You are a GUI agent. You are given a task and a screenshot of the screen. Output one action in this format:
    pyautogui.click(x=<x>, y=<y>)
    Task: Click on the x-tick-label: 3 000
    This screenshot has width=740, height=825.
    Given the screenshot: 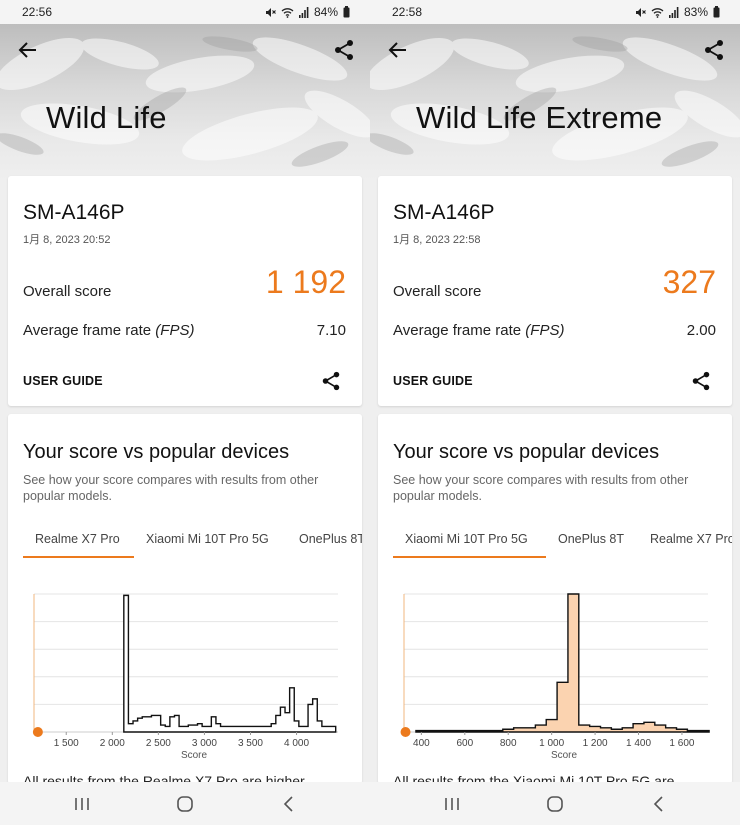 What is the action you would take?
    pyautogui.click(x=204, y=743)
    